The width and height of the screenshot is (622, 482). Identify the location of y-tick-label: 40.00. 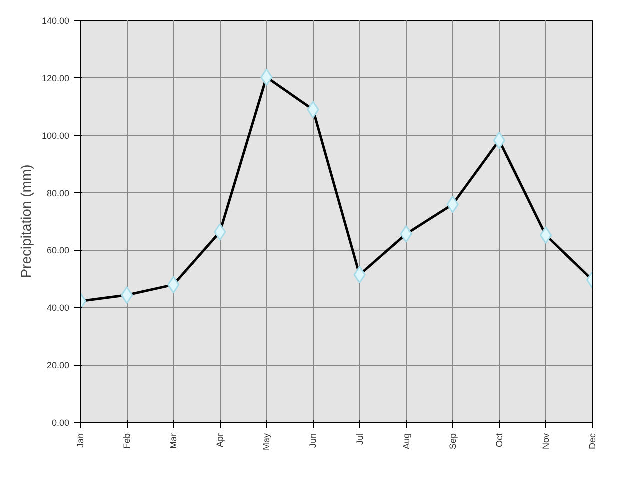
(58, 308).